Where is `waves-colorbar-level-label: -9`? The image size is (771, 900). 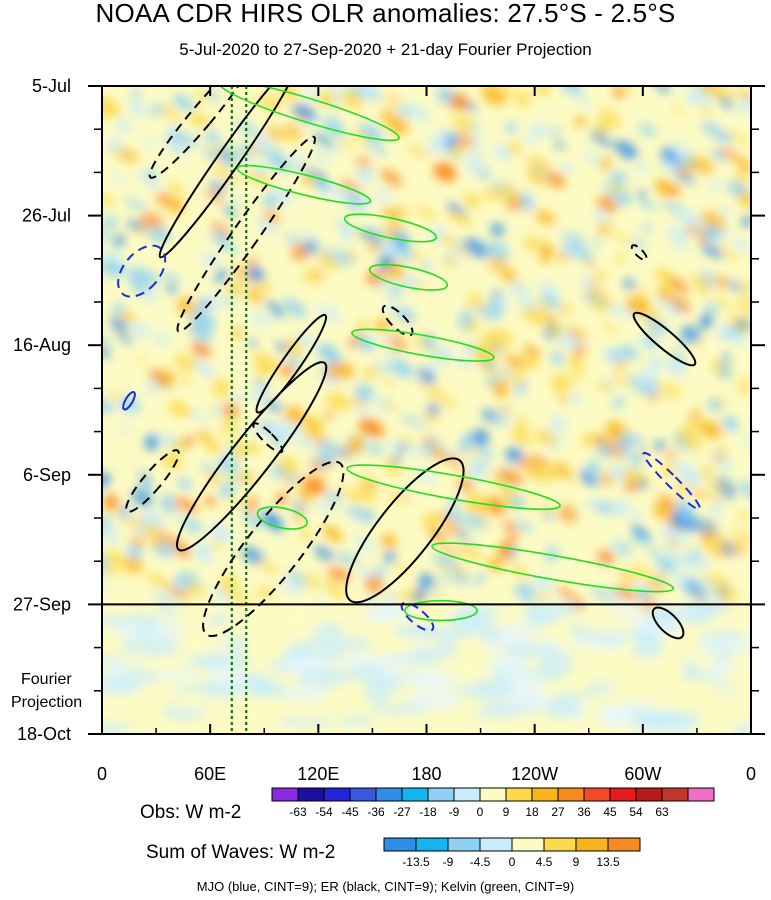
waves-colorbar-level-label: -9 is located at coordinates (448, 862).